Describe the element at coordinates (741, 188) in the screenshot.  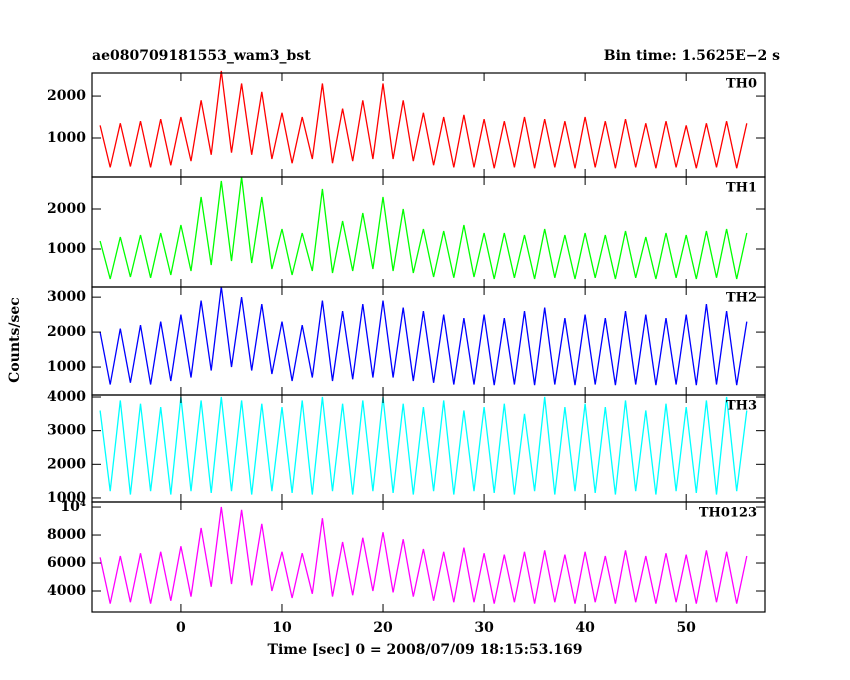
I see `panel-label: TH1` at that location.